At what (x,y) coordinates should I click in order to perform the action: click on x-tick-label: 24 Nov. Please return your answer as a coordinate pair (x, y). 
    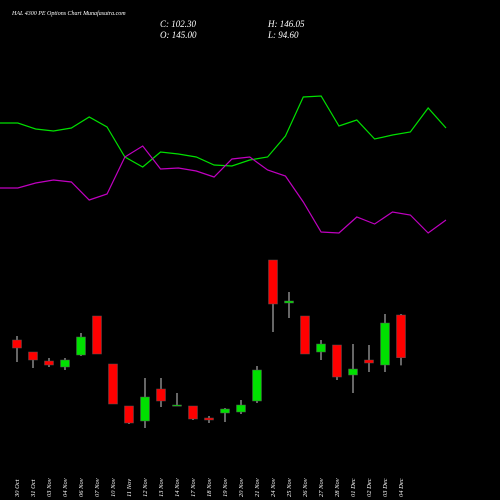
    Looking at the image, I should click on (273, 487).